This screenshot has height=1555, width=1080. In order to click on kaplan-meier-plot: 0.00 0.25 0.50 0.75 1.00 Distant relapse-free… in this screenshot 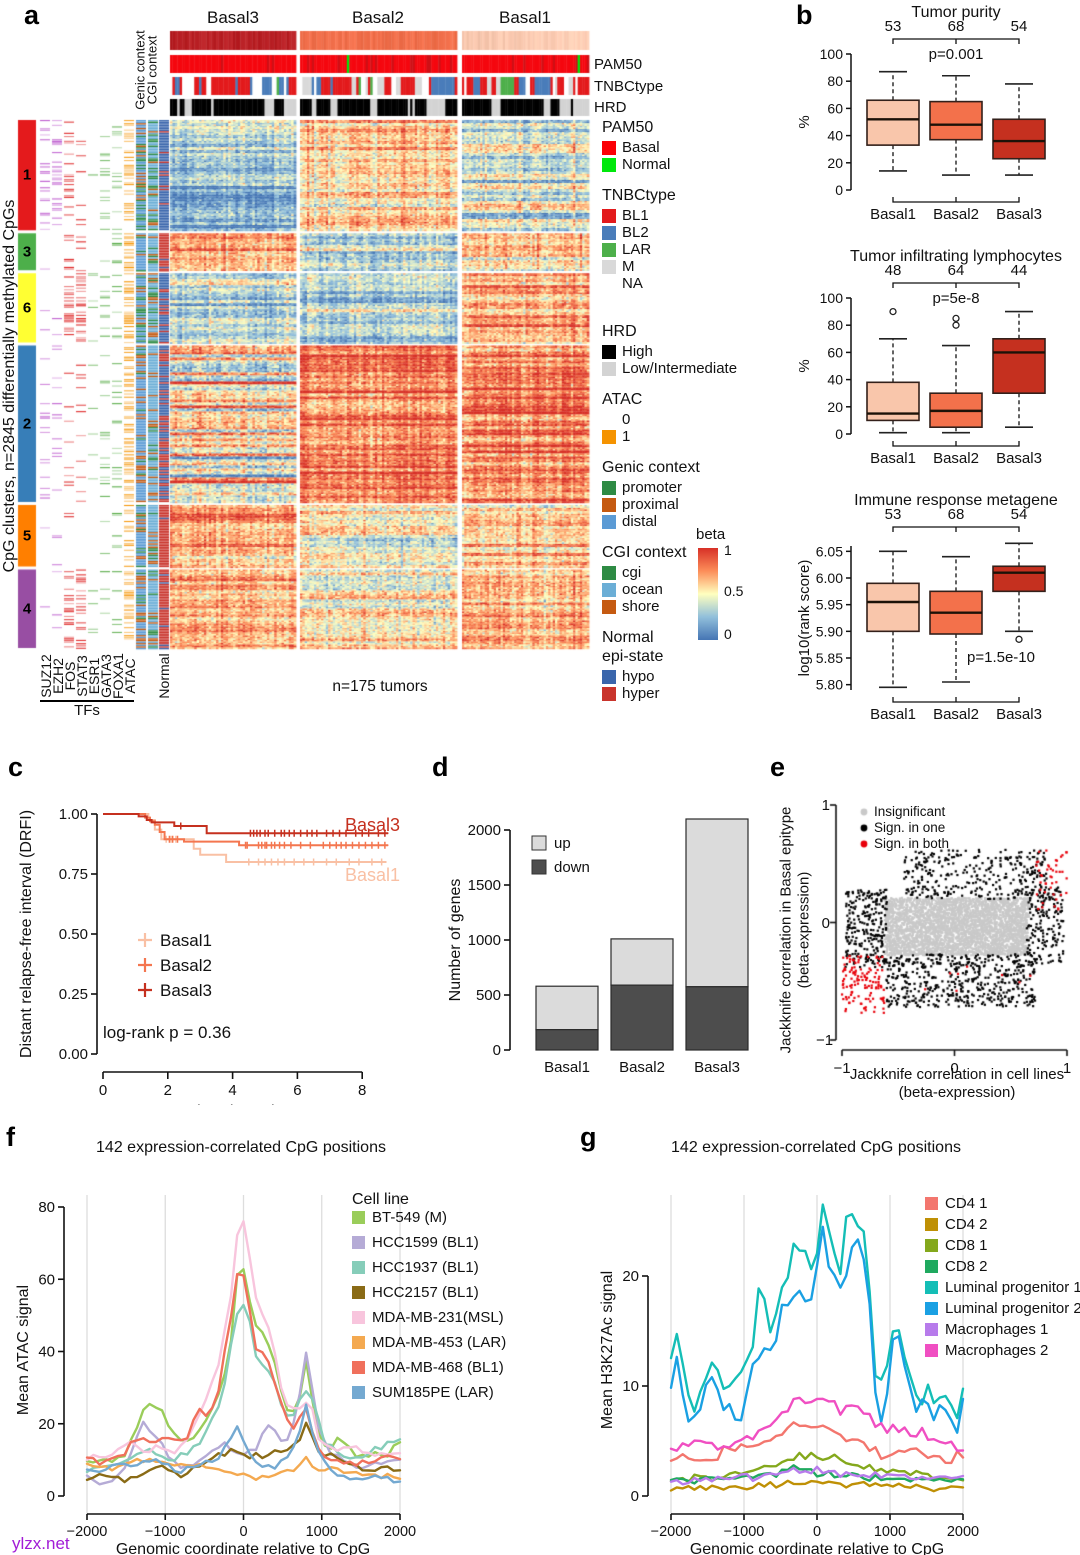, I will do `click(209, 955)`.